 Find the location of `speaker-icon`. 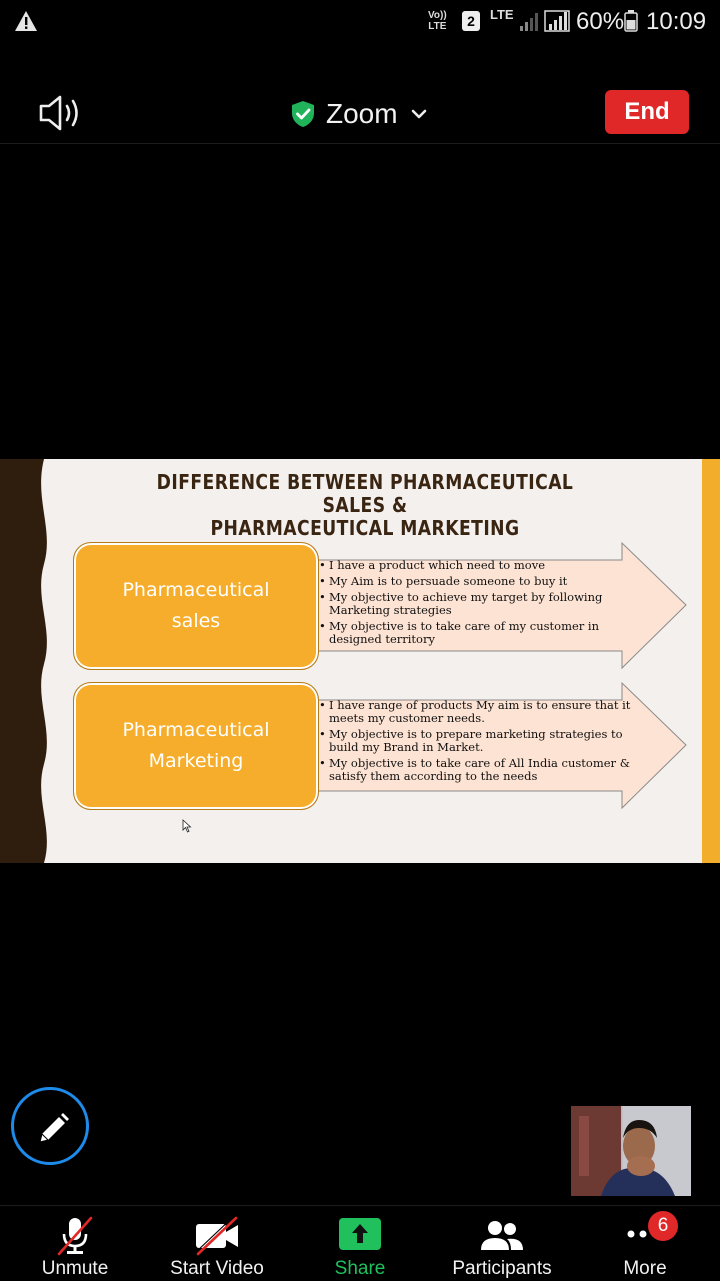

speaker-icon is located at coordinates (61, 113).